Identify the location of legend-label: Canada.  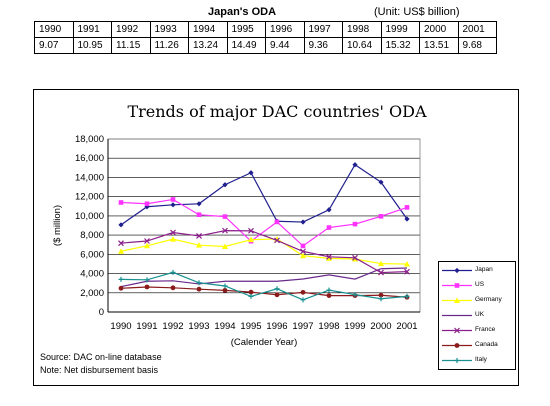
(486, 344).